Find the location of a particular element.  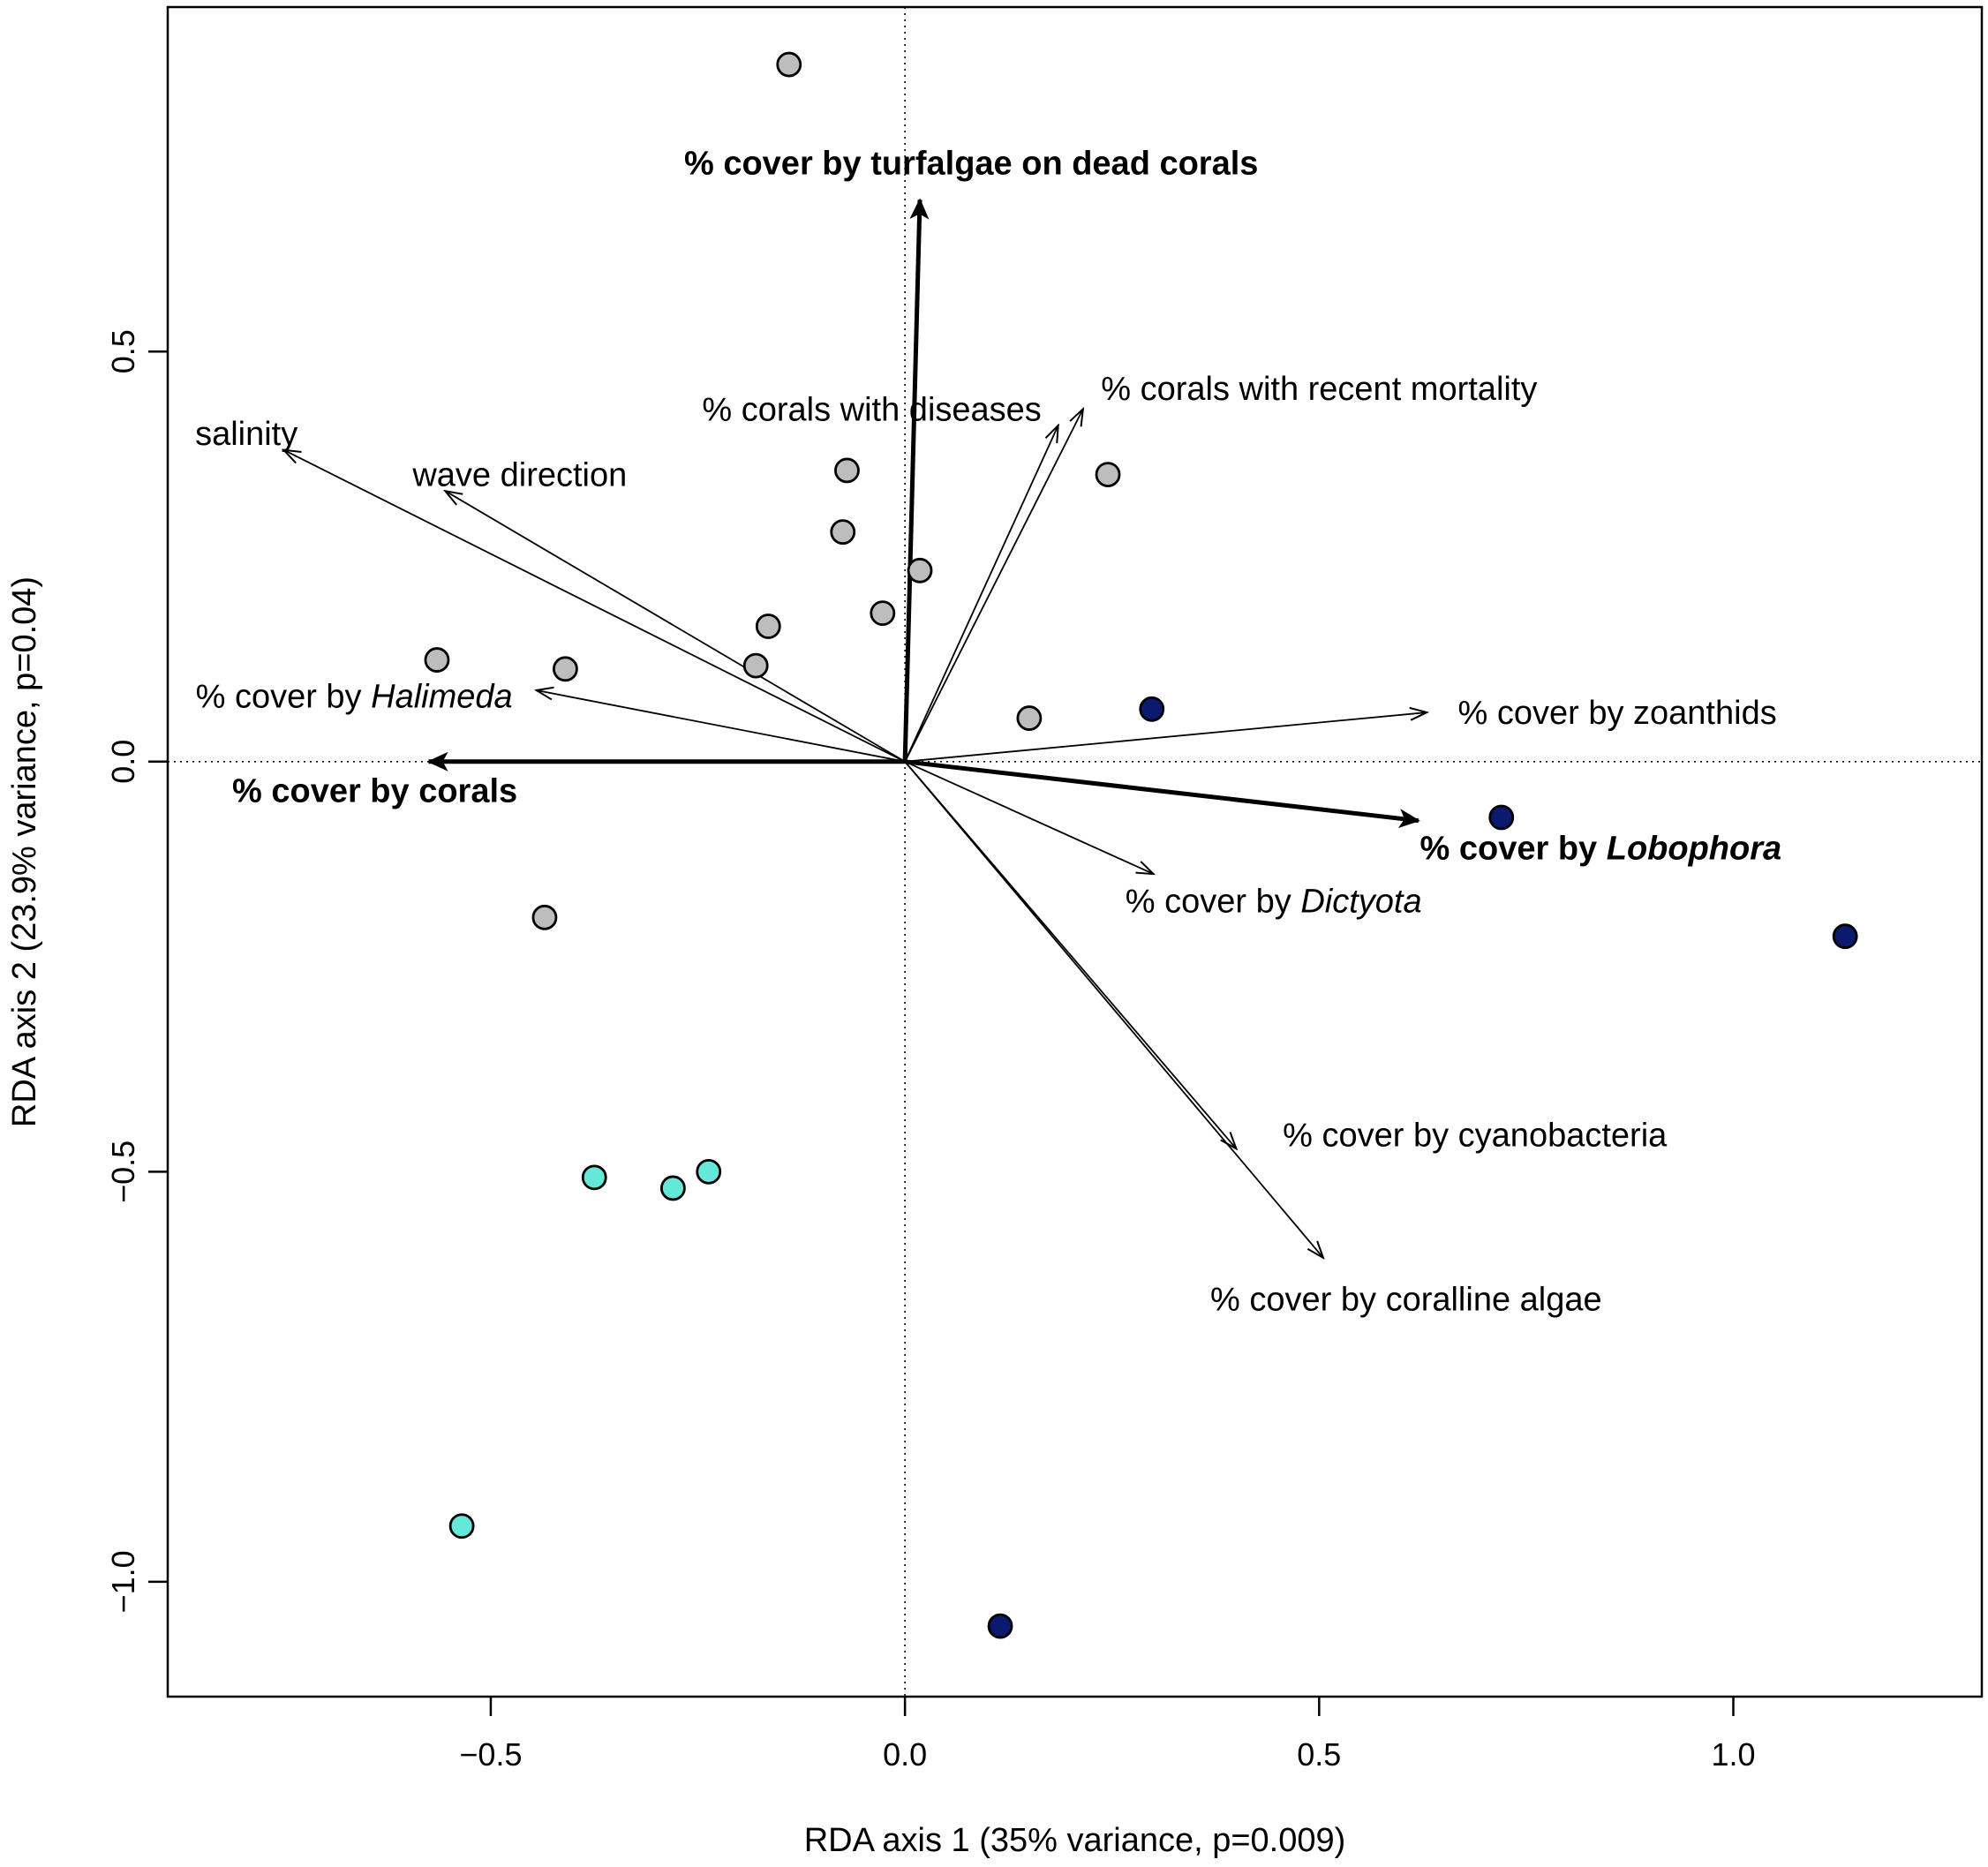

arrow-label: % cover by cyanobacteria is located at coordinates (1475, 1136).